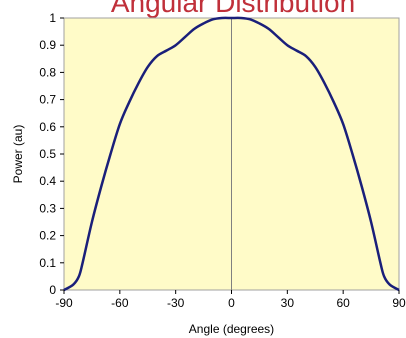  I want to click on x-axis-label: Angle (degrees), so click(231, 329).